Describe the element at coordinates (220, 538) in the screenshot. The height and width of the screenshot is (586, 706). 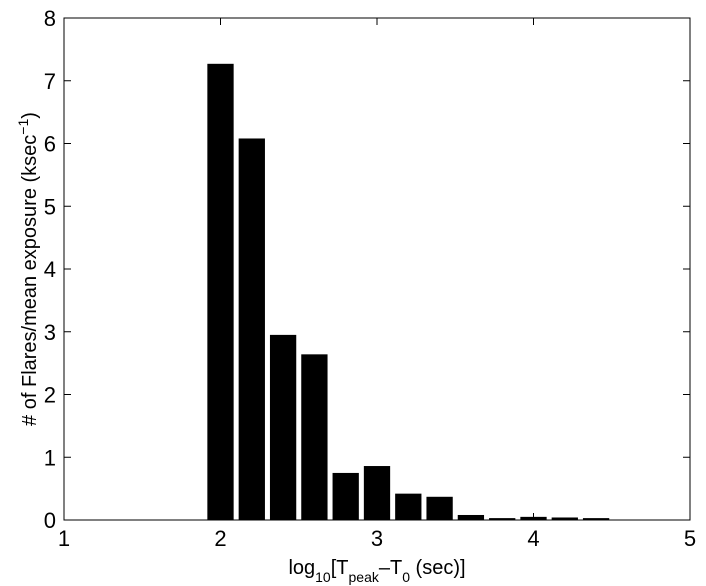
I see `x-tick-label: 2` at that location.